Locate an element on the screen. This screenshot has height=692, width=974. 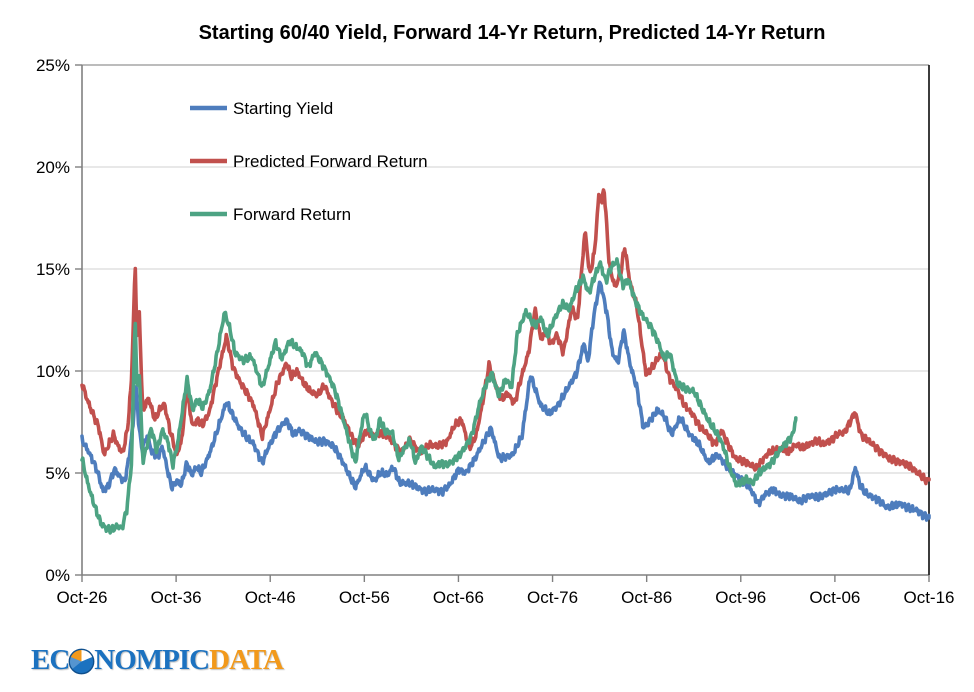
econompic-logo: EC NOMPIC DATA is located at coordinates (157, 660).